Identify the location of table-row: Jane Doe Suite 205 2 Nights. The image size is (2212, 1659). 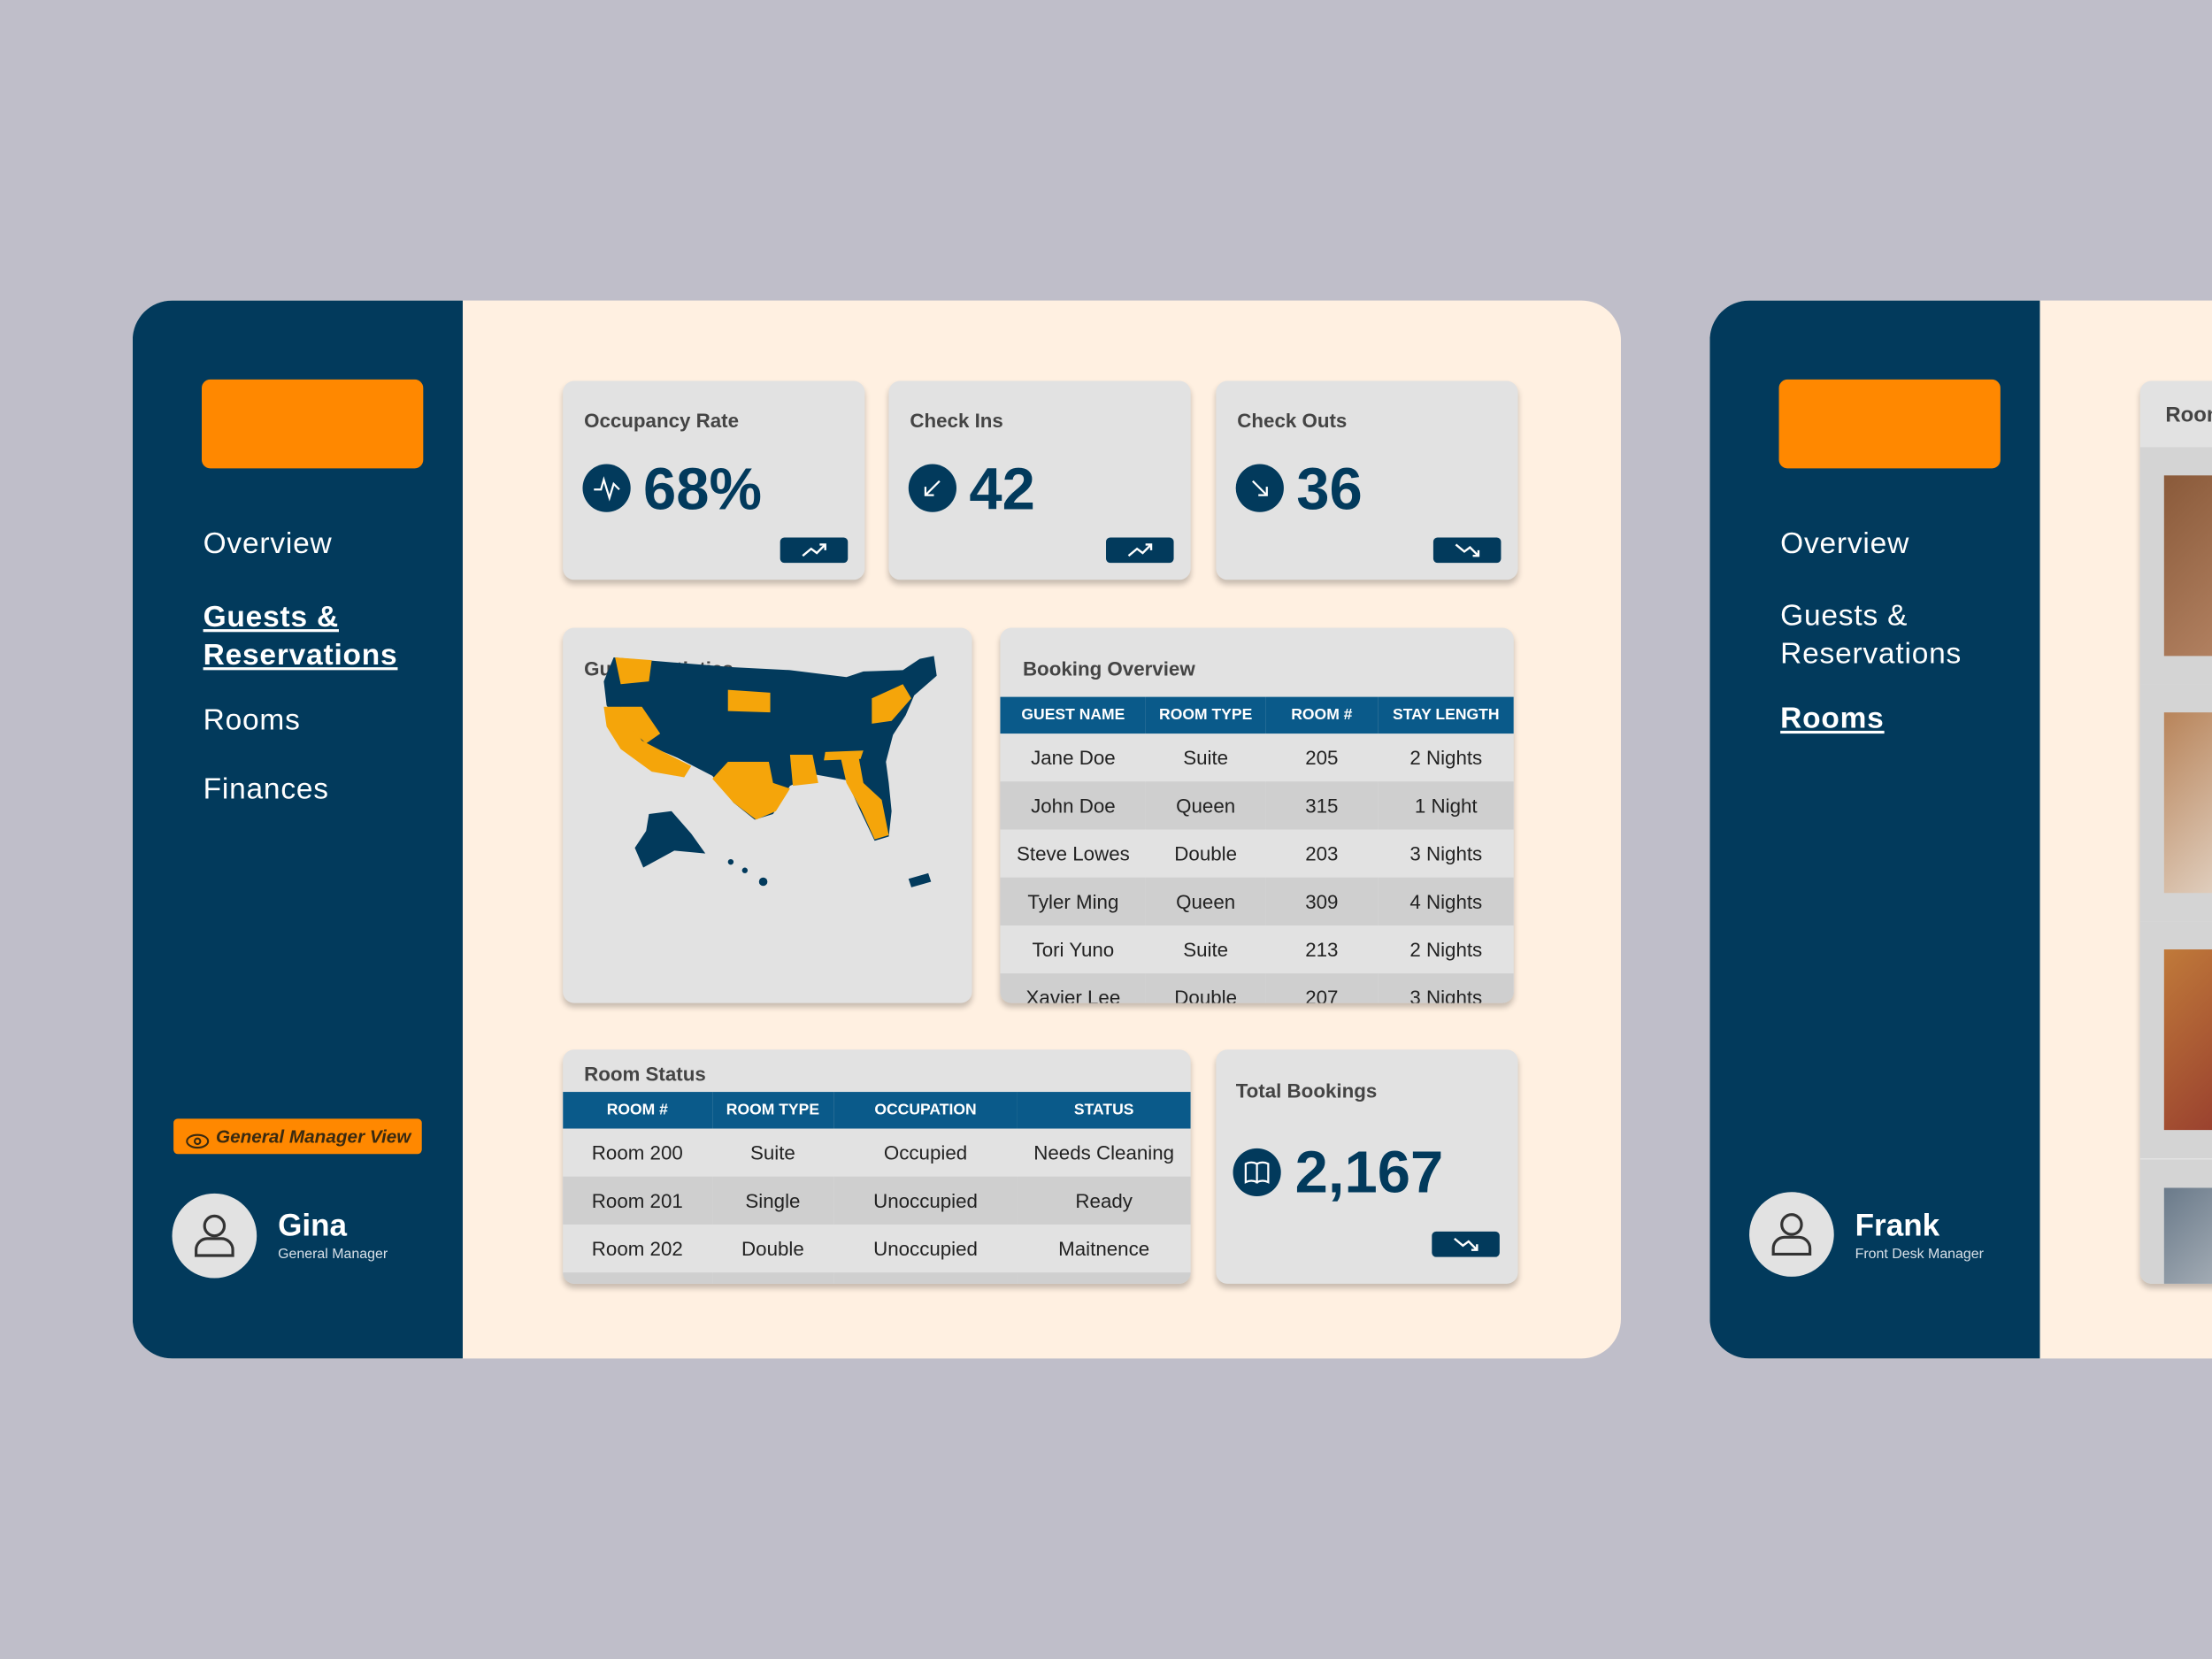
(1256, 757).